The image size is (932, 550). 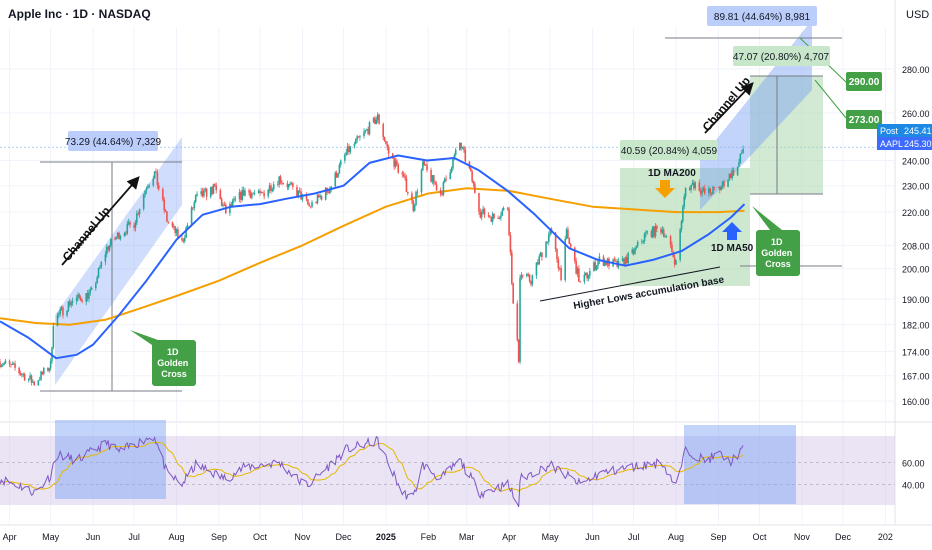 What do you see at coordinates (669, 151) in the screenshot?
I see `measure-label-2025-a: 40.59 (20.84%) 4,059` at bounding box center [669, 151].